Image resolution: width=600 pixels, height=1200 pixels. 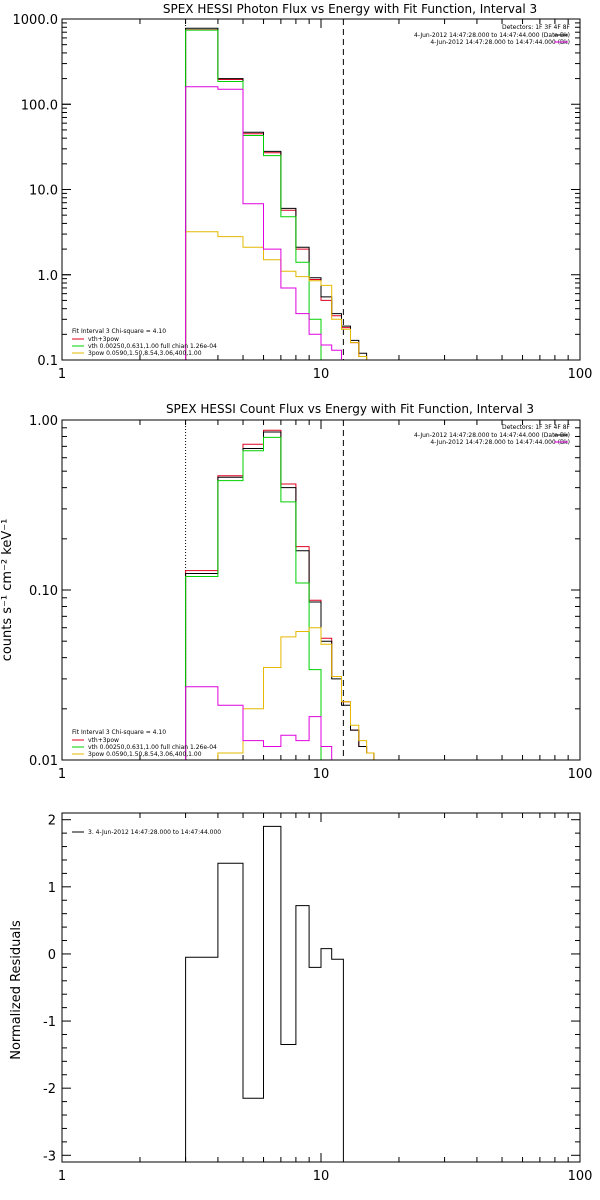 What do you see at coordinates (43, 591) in the screenshot?
I see `y-tick-label: 0.10` at bounding box center [43, 591].